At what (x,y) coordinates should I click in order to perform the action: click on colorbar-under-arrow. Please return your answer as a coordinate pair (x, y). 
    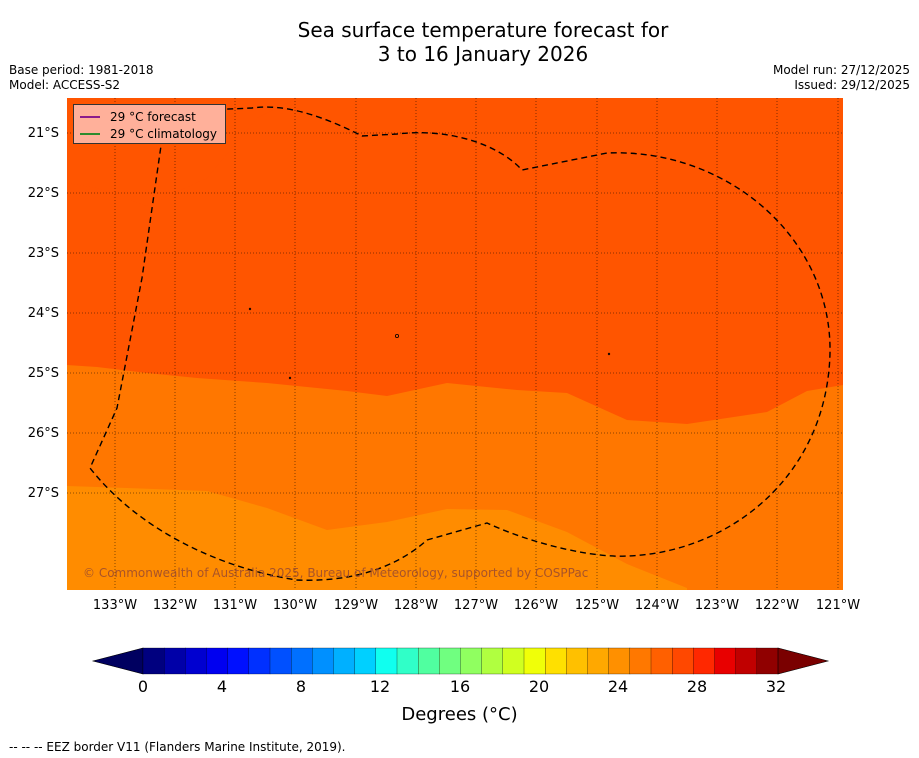
    Looking at the image, I should click on (117, 661).